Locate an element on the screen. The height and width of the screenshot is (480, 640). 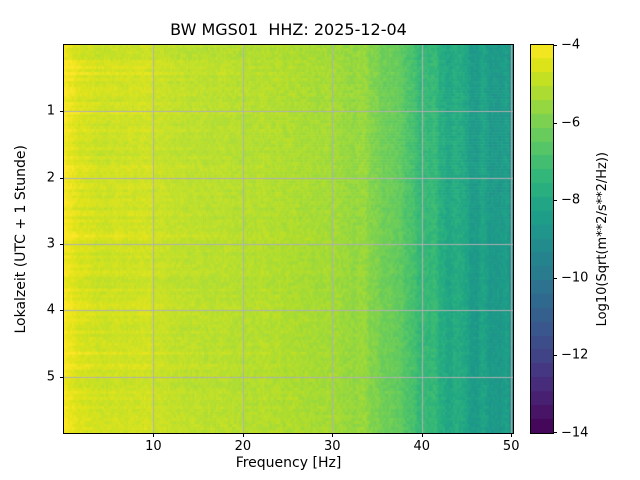
colorbar-tick-label: −6 is located at coordinates (571, 123).